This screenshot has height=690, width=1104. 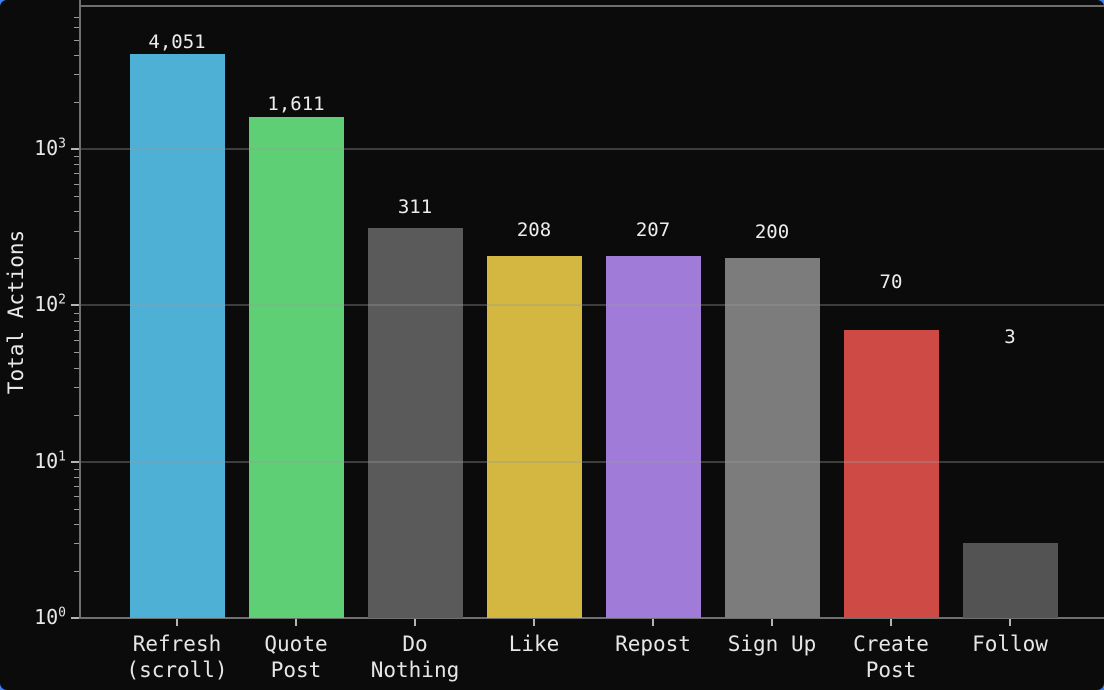 What do you see at coordinates (772, 438) in the screenshot?
I see `bar-sign-up` at bounding box center [772, 438].